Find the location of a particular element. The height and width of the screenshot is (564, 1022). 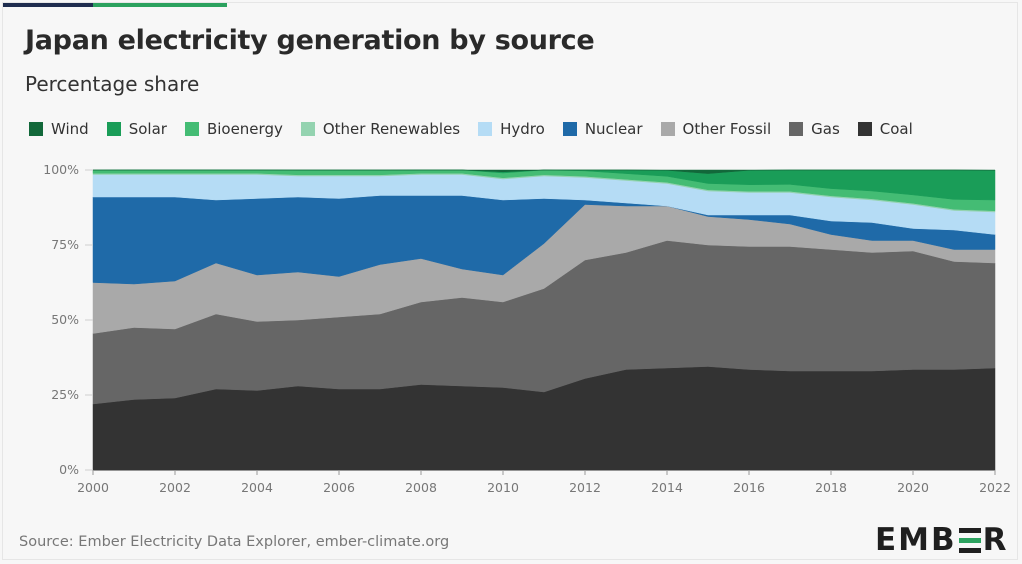

chart-title: Japan electricity generation by source is located at coordinates (310, 40).